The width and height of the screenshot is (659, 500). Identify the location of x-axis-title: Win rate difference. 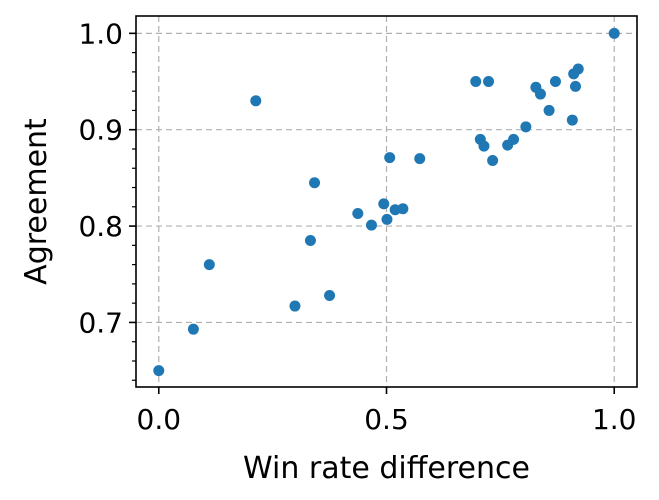
(386, 468).